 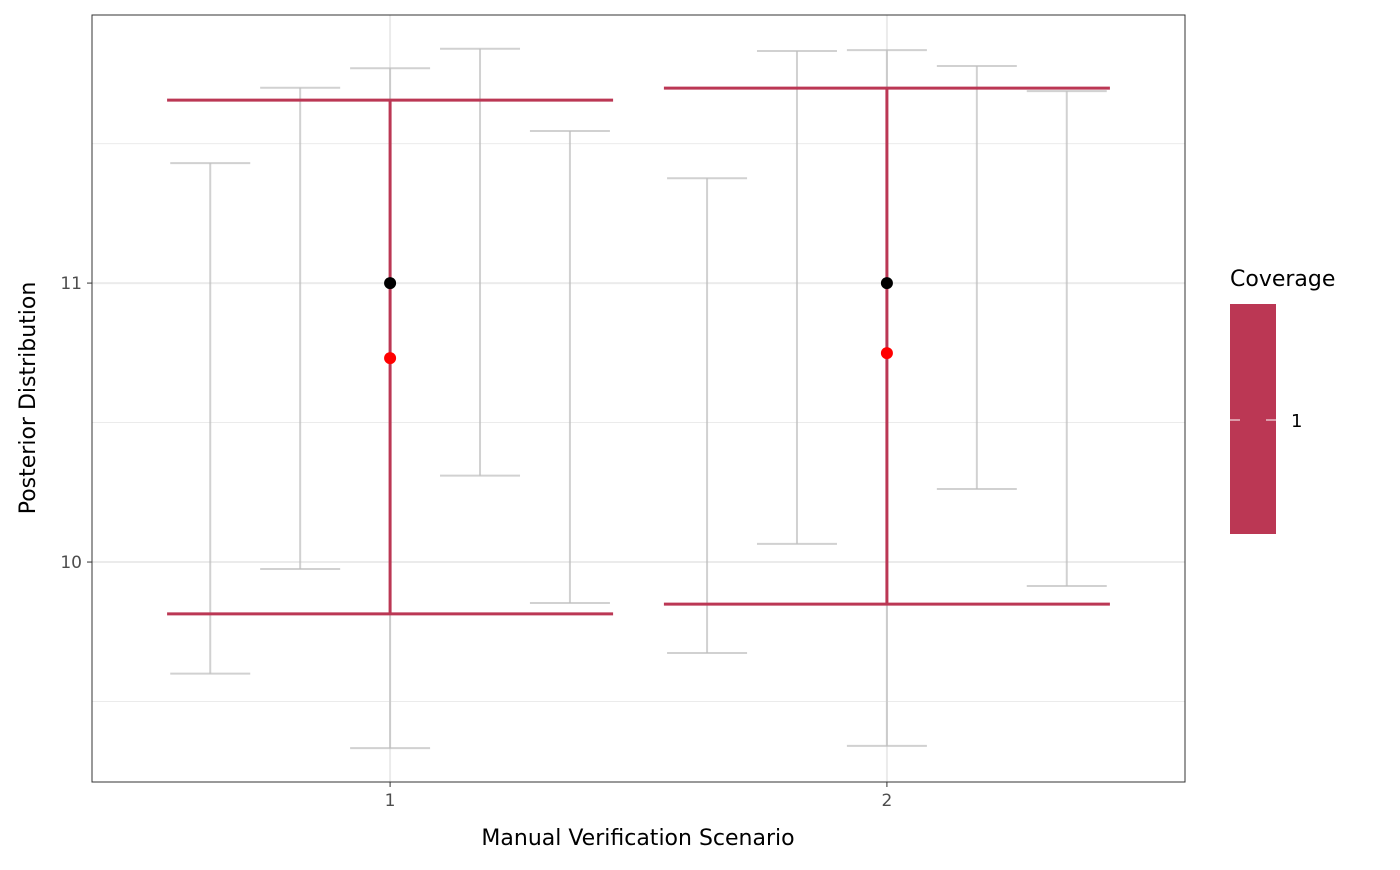 I want to click on y-tick-label: 11, so click(x=71, y=284).